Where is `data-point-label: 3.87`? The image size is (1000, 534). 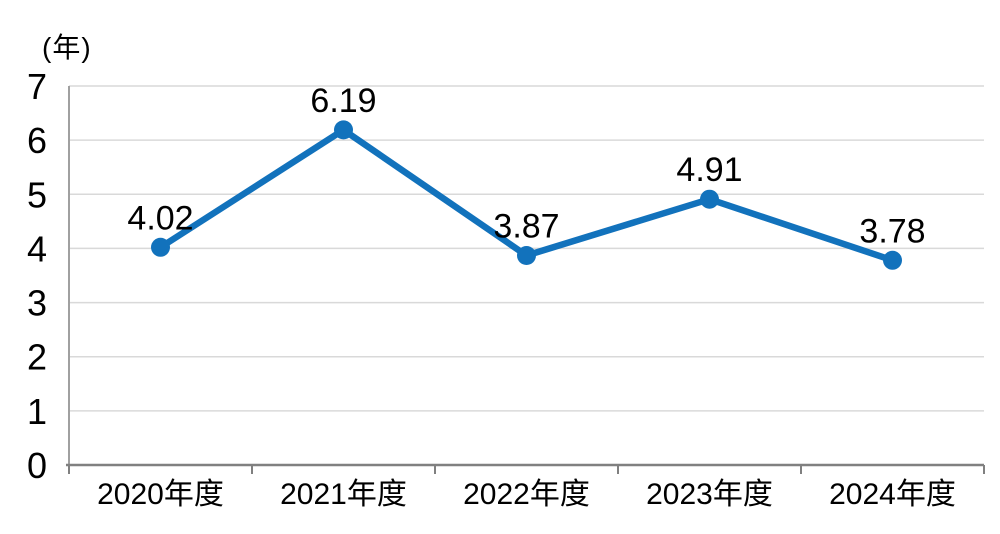
data-point-label: 3.87 is located at coordinates (526, 227).